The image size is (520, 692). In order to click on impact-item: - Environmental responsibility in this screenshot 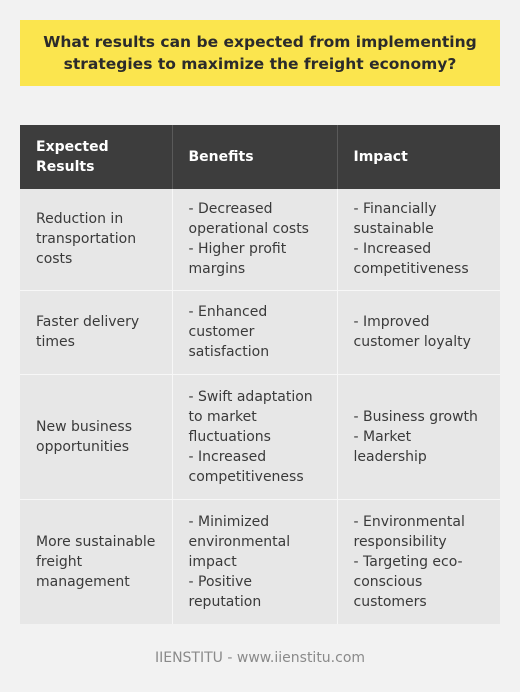, I will do `click(409, 531)`.